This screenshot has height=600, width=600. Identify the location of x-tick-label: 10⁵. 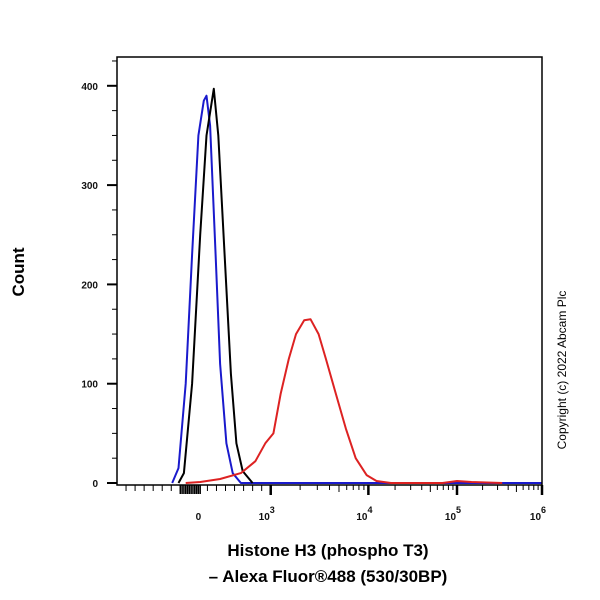
(453, 514).